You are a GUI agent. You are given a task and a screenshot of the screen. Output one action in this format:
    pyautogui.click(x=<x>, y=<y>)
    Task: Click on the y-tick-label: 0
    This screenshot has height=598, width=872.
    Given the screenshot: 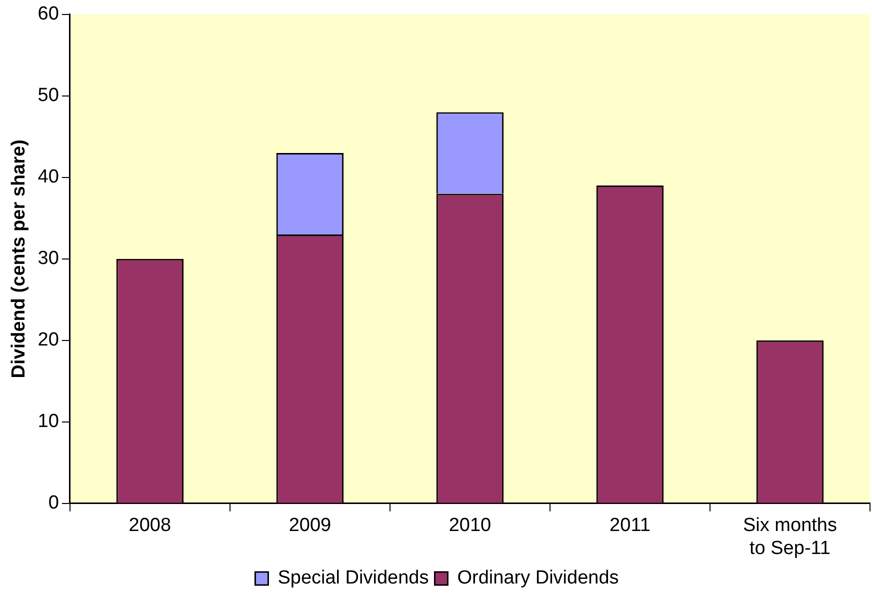 What is the action you would take?
    pyautogui.click(x=53, y=503)
    